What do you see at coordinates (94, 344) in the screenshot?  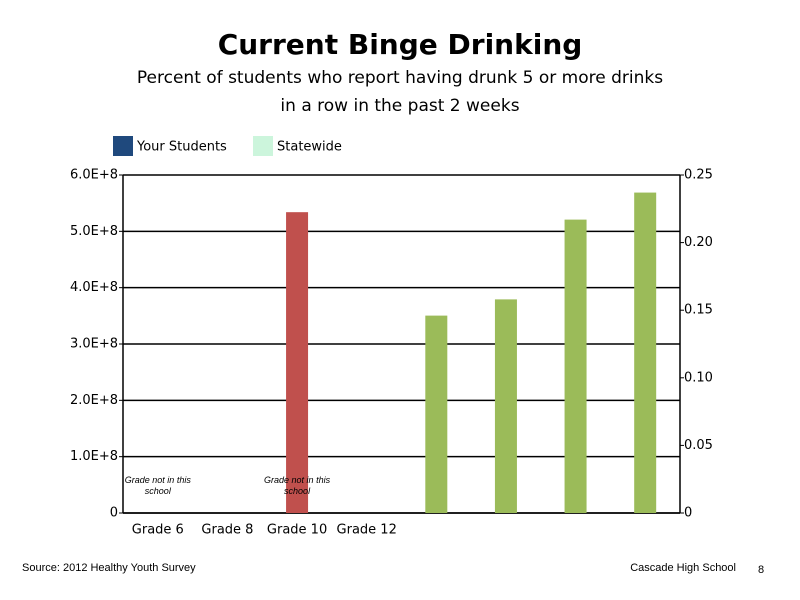 I see `y-tick-label: 3.0E+8` at bounding box center [94, 344].